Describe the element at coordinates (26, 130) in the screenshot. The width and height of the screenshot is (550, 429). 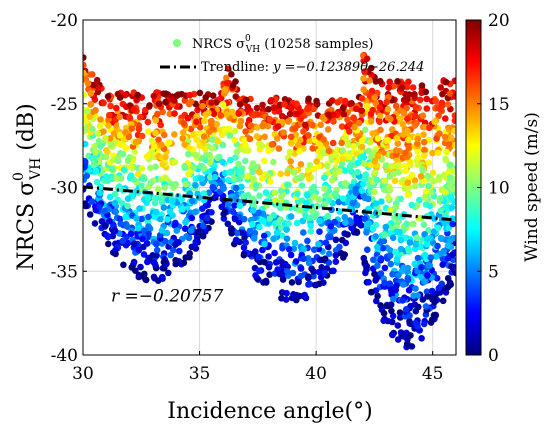
I see `y-axis-title-unit: (dB)` at that location.